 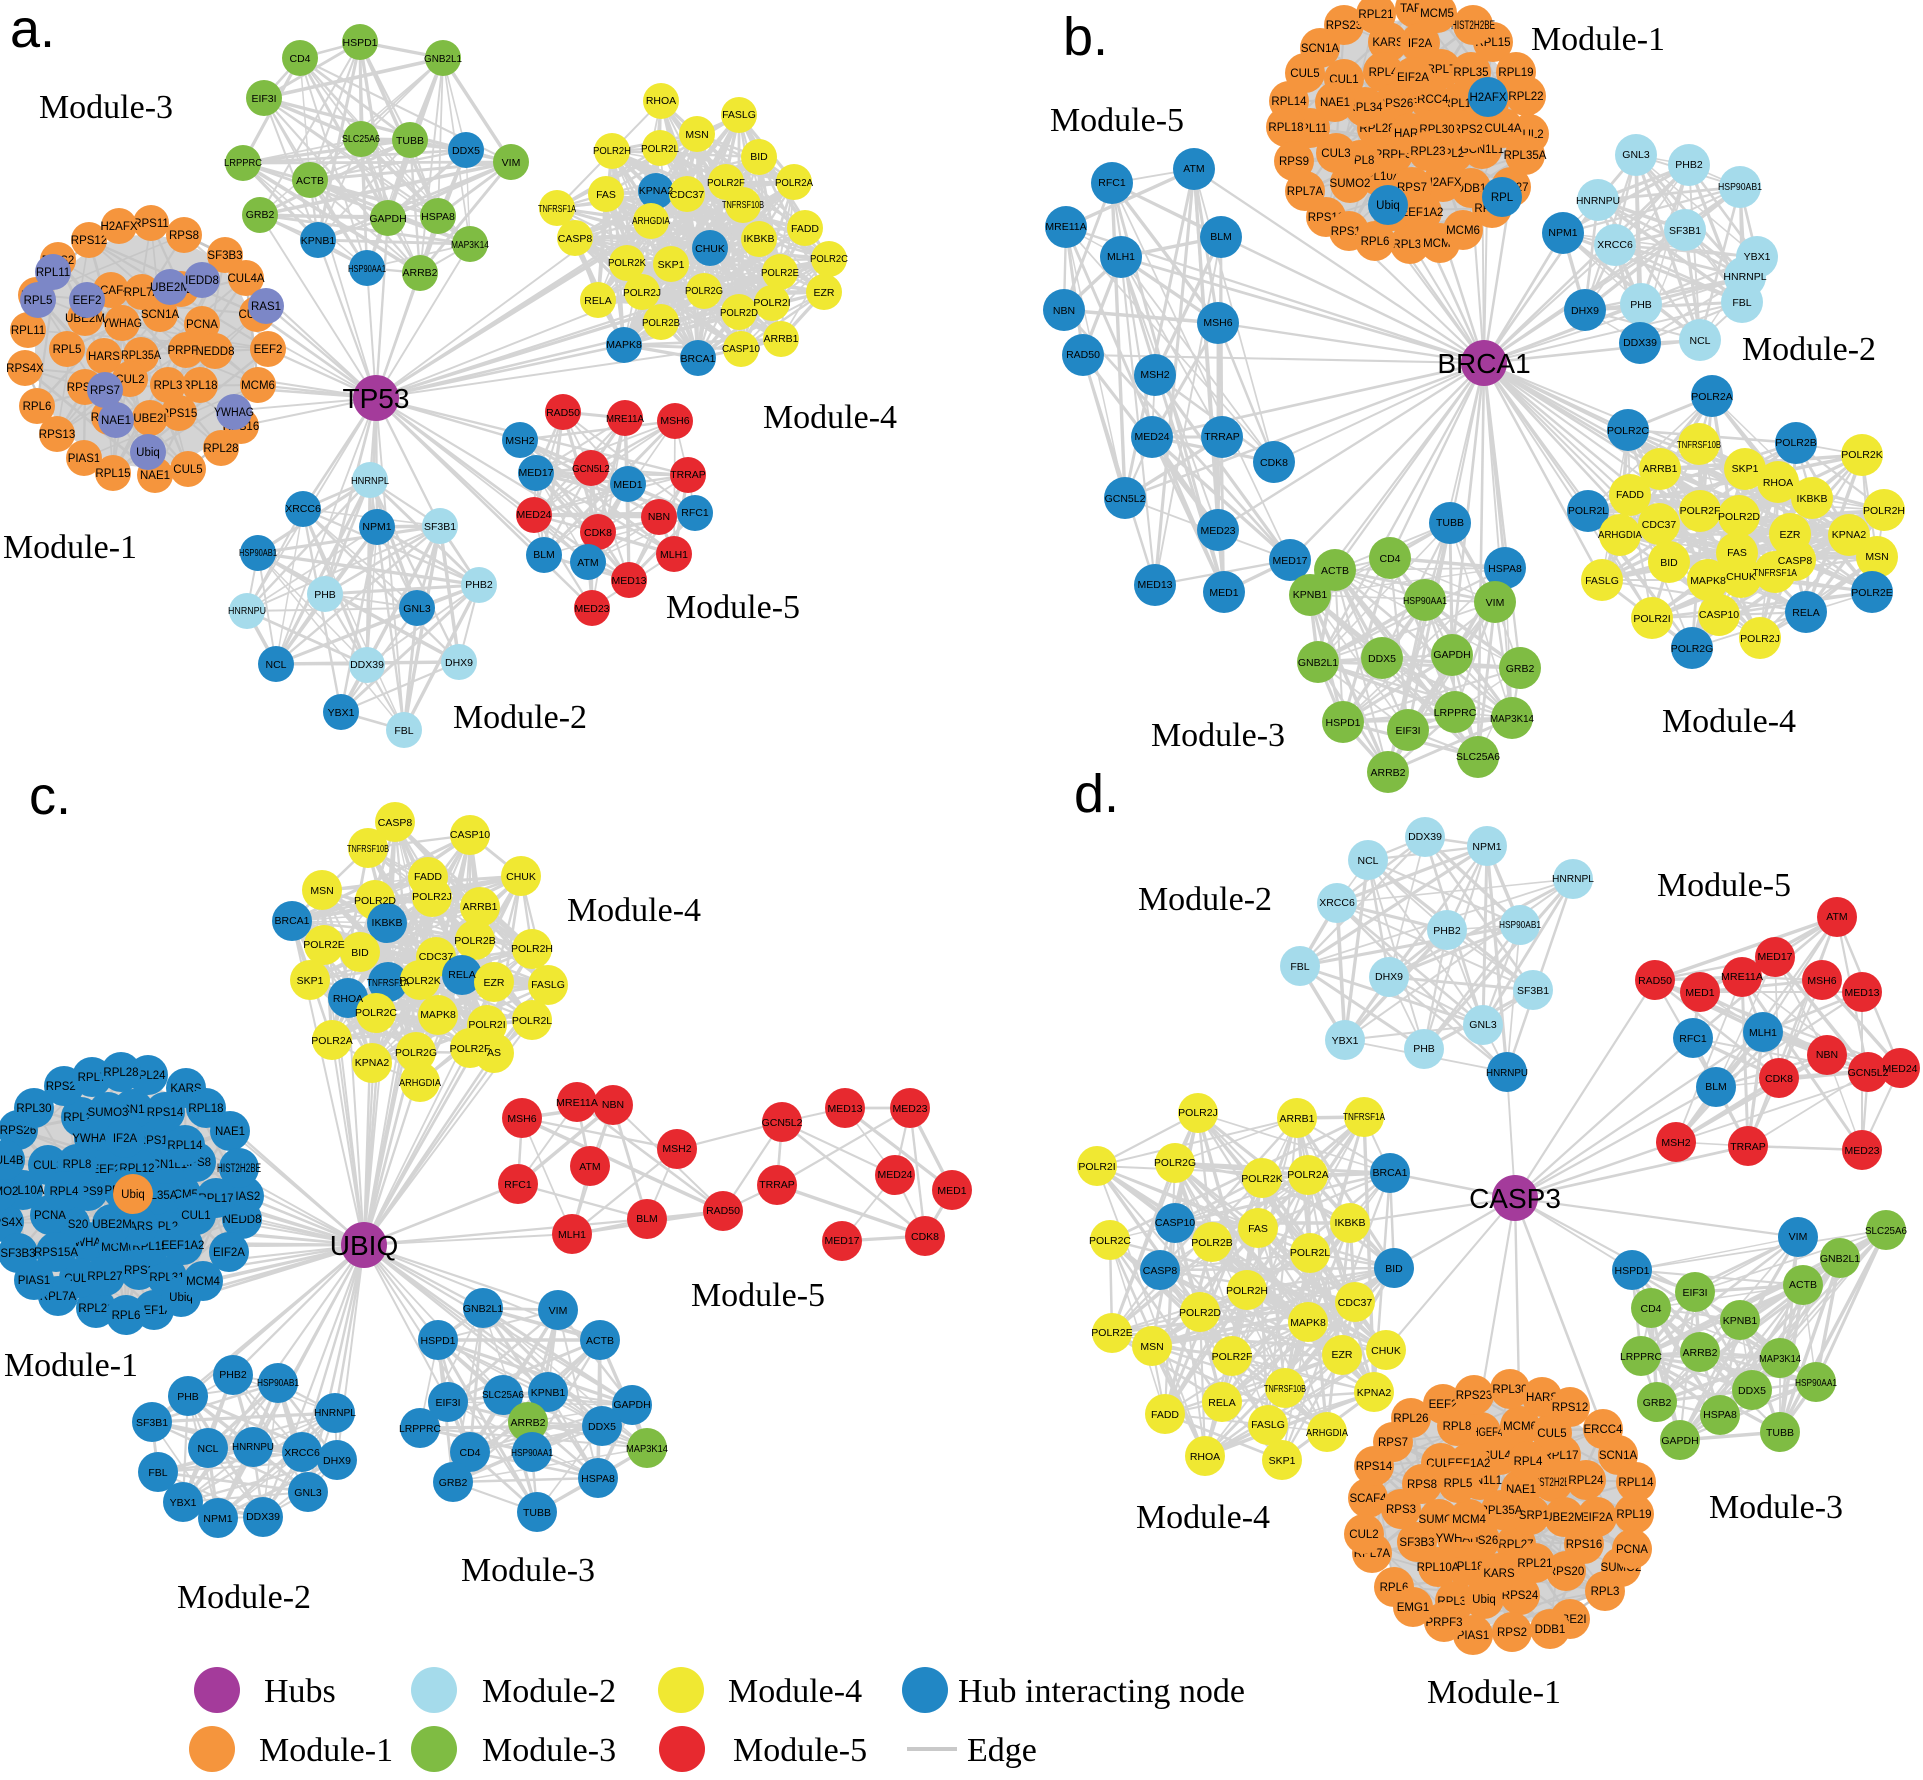 What do you see at coordinates (1117, 120) in the screenshot?
I see `svg-text: Module-5` at bounding box center [1117, 120].